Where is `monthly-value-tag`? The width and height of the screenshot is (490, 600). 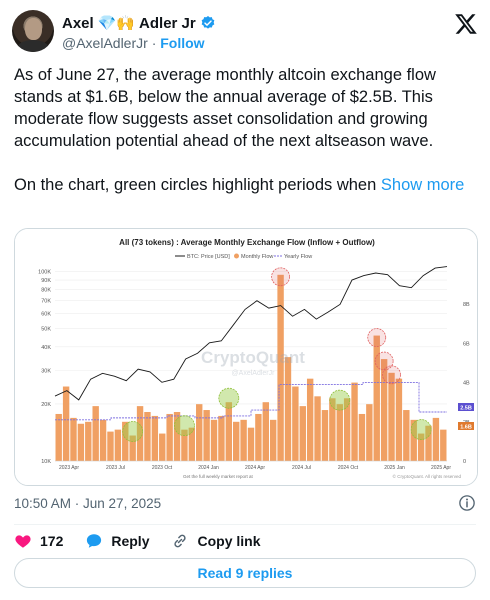 monthly-value-tag is located at coordinates (466, 426).